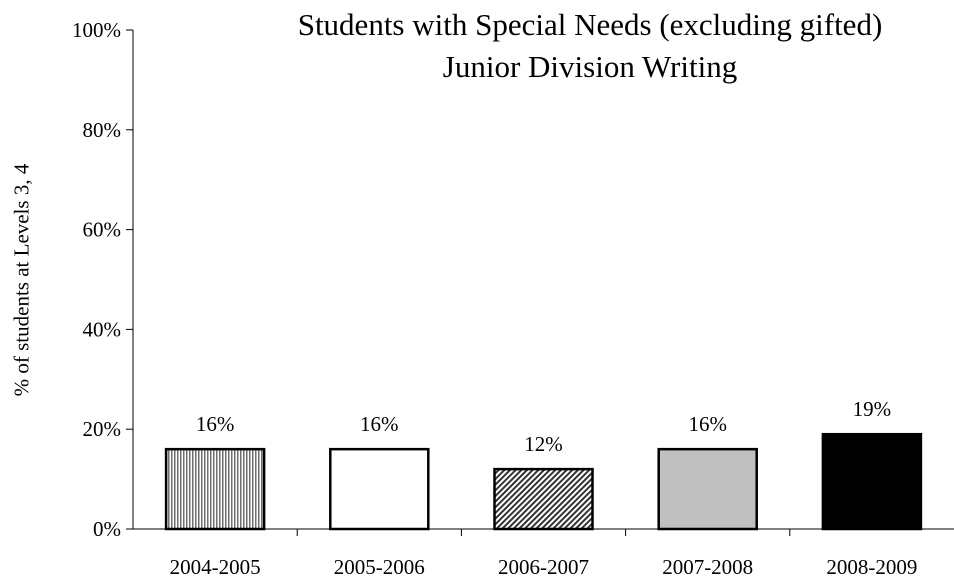 The image size is (954, 581). What do you see at coordinates (215, 567) in the screenshot?
I see `x-tick-label: 2004-2005` at bounding box center [215, 567].